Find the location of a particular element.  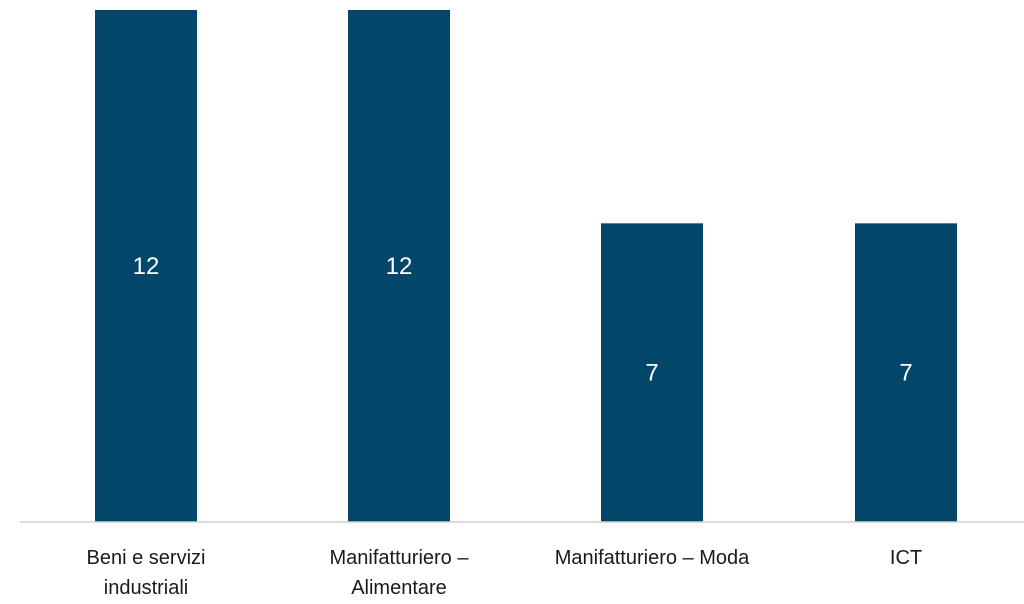

bar-value-label-0: 12 is located at coordinates (146, 266).